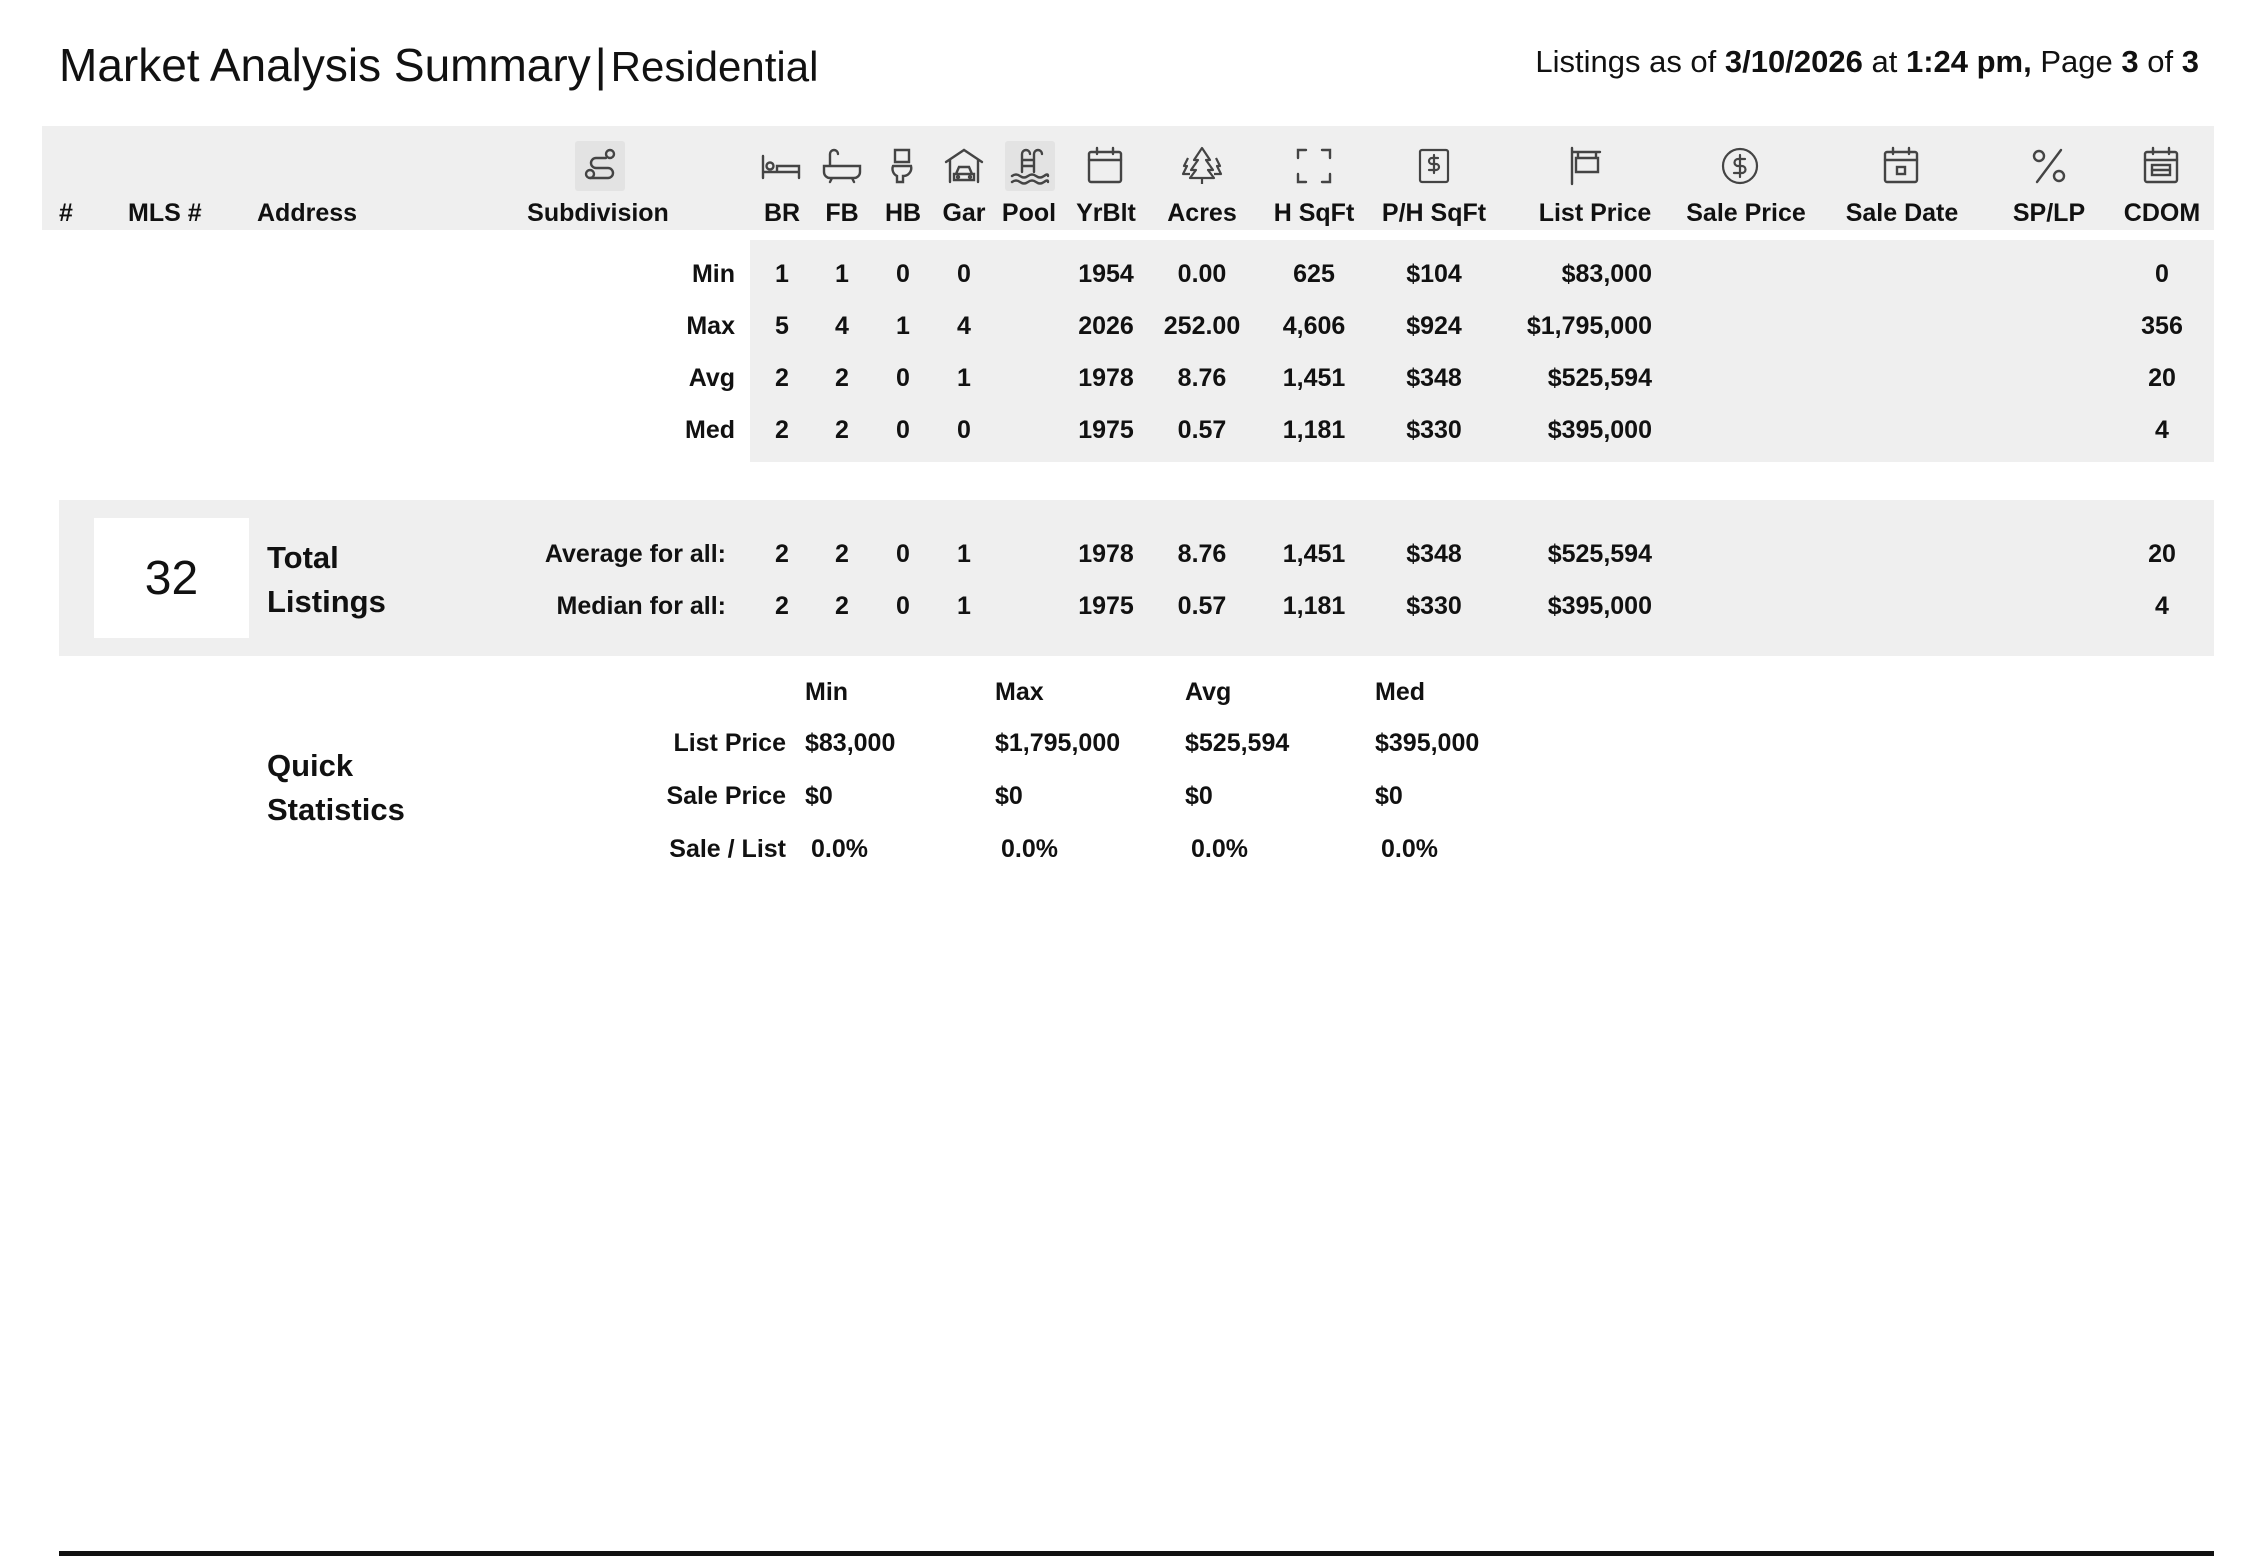  I want to click on pool-ladder-icon, so click(1030, 166).